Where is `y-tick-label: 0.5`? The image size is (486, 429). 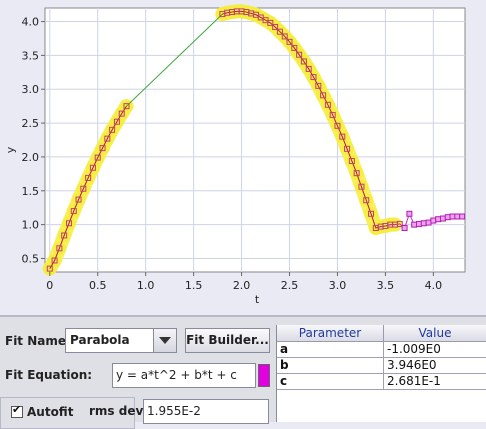 y-tick-label: 0.5 is located at coordinates (31, 258).